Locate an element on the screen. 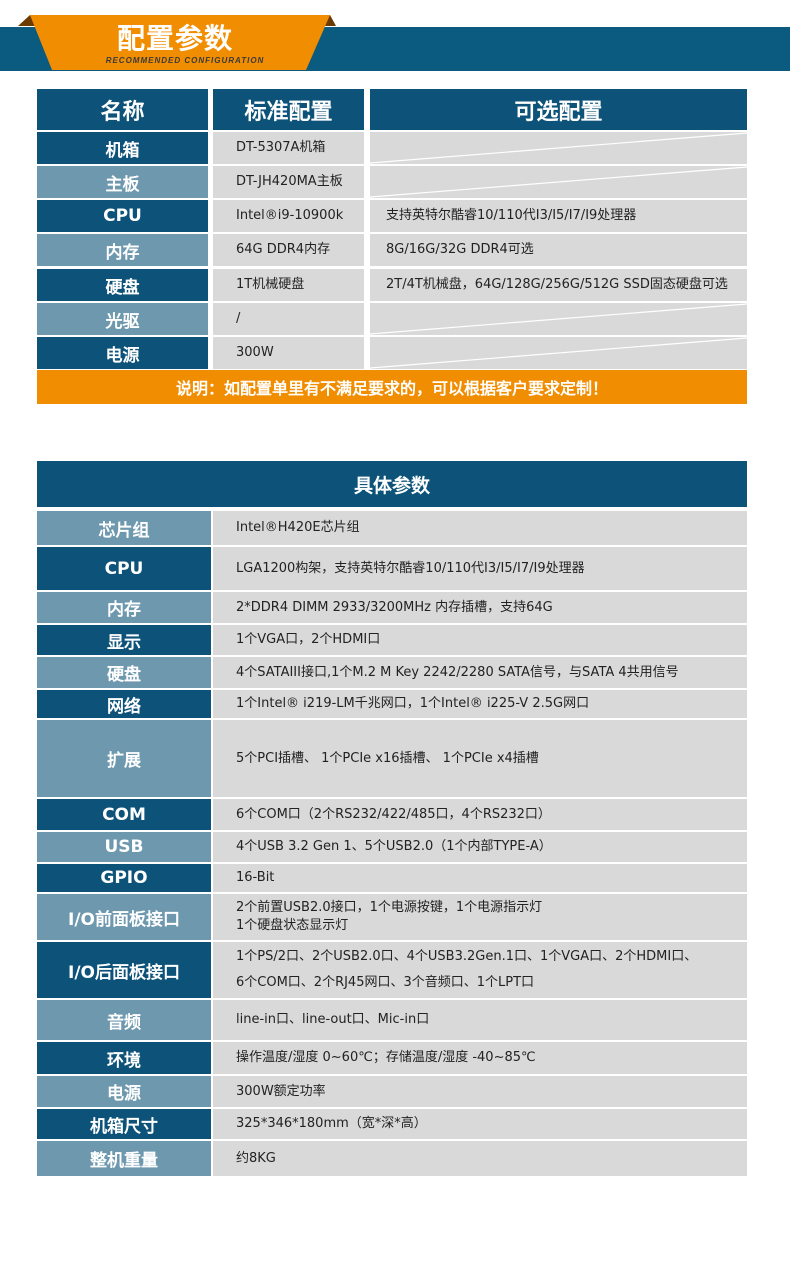 Image resolution: width=790 pixels, height=1274 pixels. spec-label: CPU is located at coordinates (124, 568).